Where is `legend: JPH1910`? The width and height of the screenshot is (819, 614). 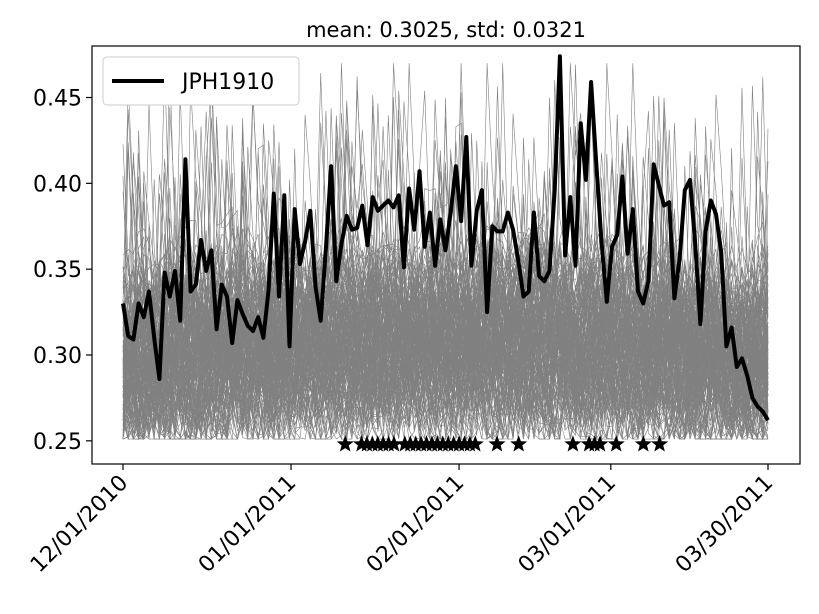 legend: JPH1910 is located at coordinates (201, 81).